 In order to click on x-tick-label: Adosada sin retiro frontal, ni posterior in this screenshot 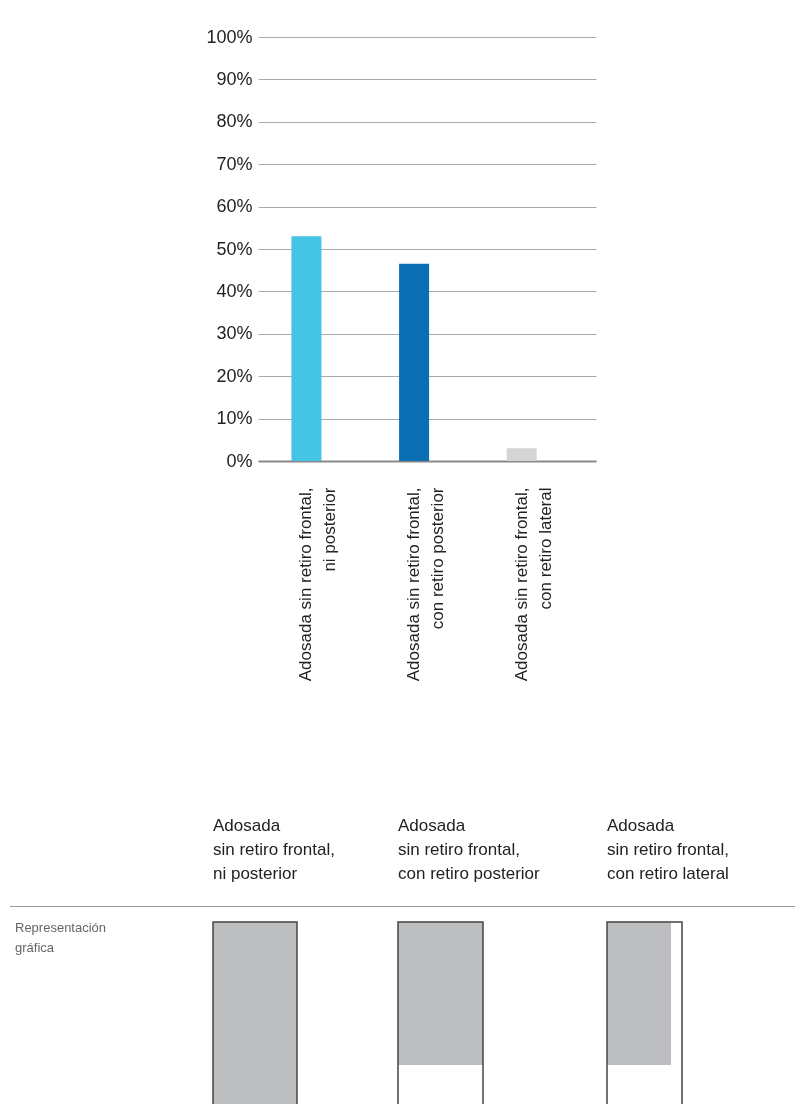, I will do `click(318, 584)`.